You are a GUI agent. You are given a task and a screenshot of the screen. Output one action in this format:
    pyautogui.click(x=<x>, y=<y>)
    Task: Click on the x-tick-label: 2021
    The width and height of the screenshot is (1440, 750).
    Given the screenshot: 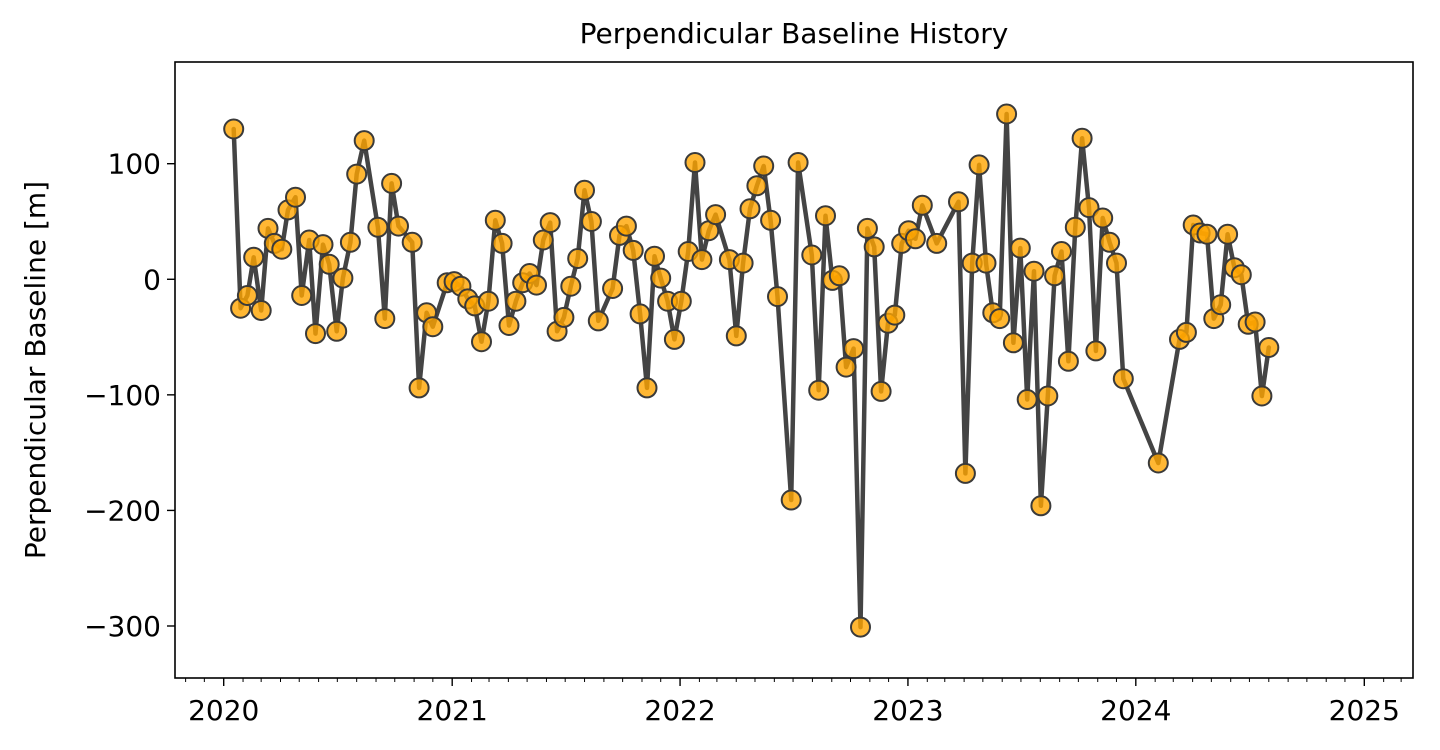 What is the action you would take?
    pyautogui.click(x=452, y=710)
    